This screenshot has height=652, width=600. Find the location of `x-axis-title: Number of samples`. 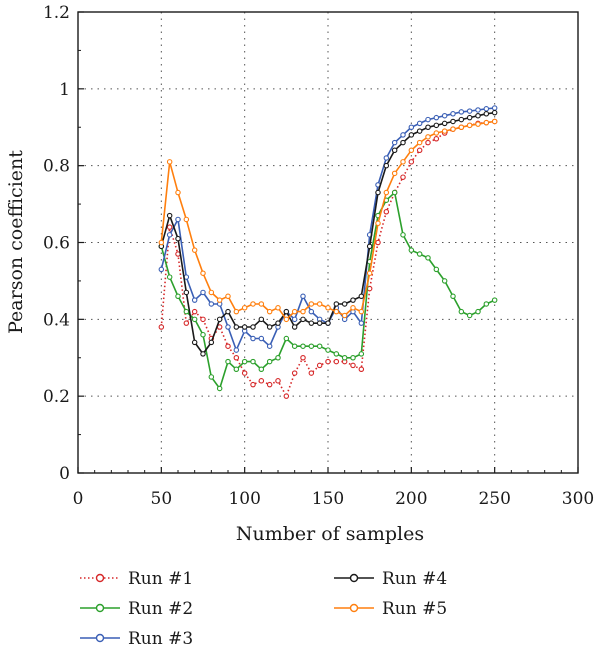

x-axis-title: Number of samples is located at coordinates (330, 534).